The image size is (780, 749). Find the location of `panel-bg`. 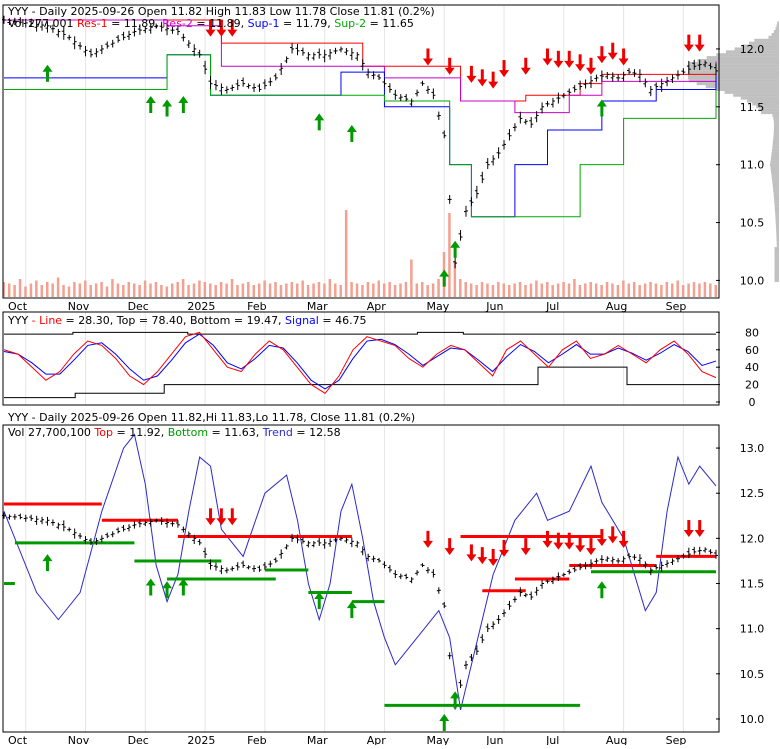

panel-bg is located at coordinates (361, 358).